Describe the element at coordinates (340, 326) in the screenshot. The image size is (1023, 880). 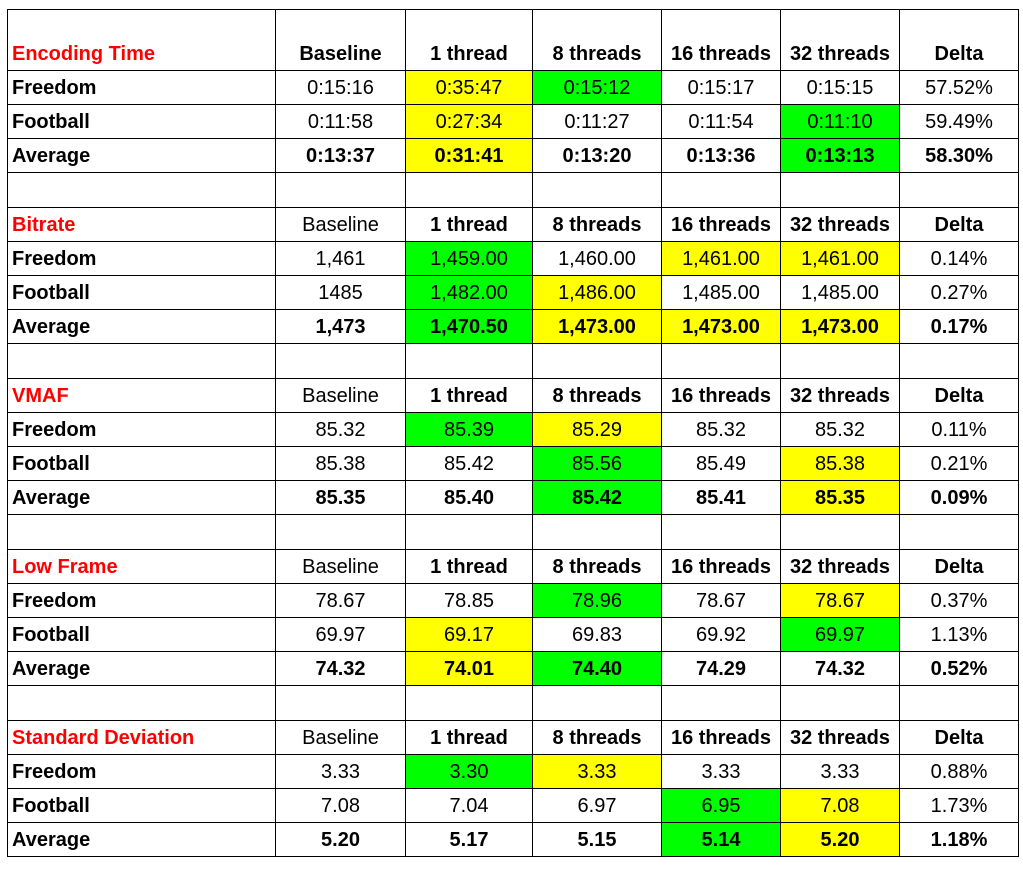
I see `table-cell: 1,473` at that location.